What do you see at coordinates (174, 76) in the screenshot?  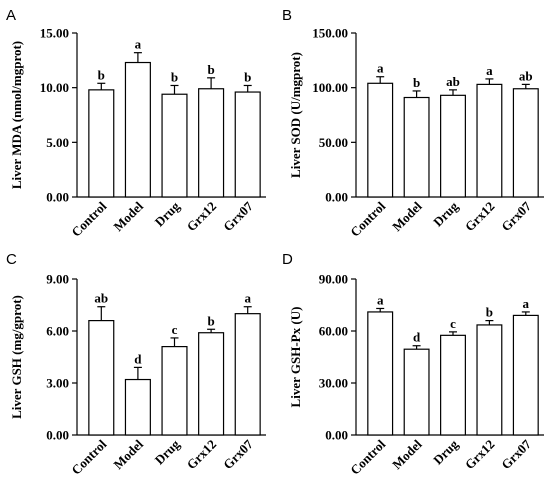 I see `panel-a-sig-label-drug: b` at bounding box center [174, 76].